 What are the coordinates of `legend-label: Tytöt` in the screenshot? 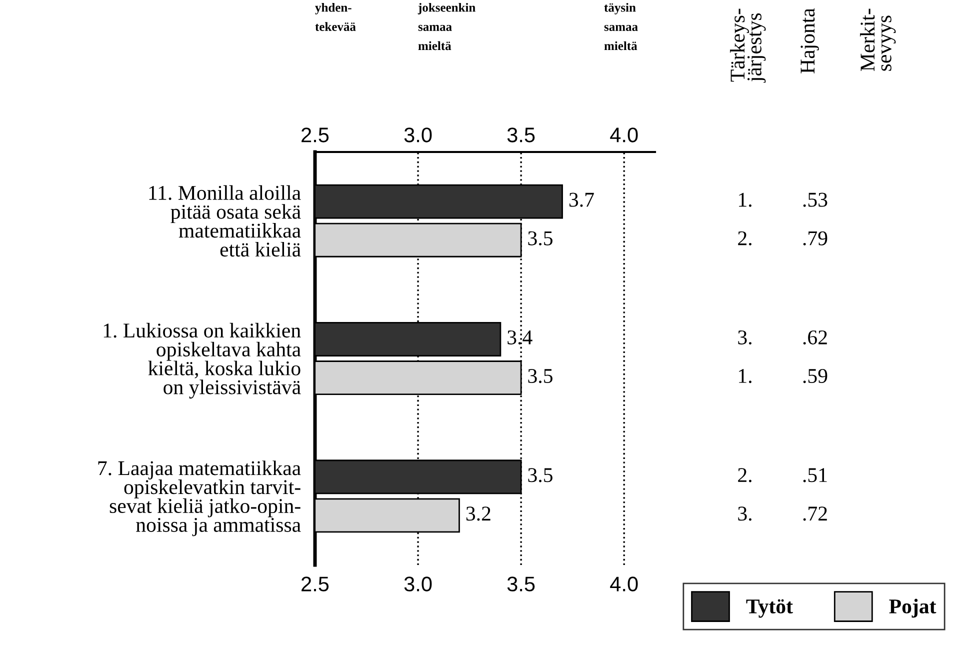 It's located at (769, 608).